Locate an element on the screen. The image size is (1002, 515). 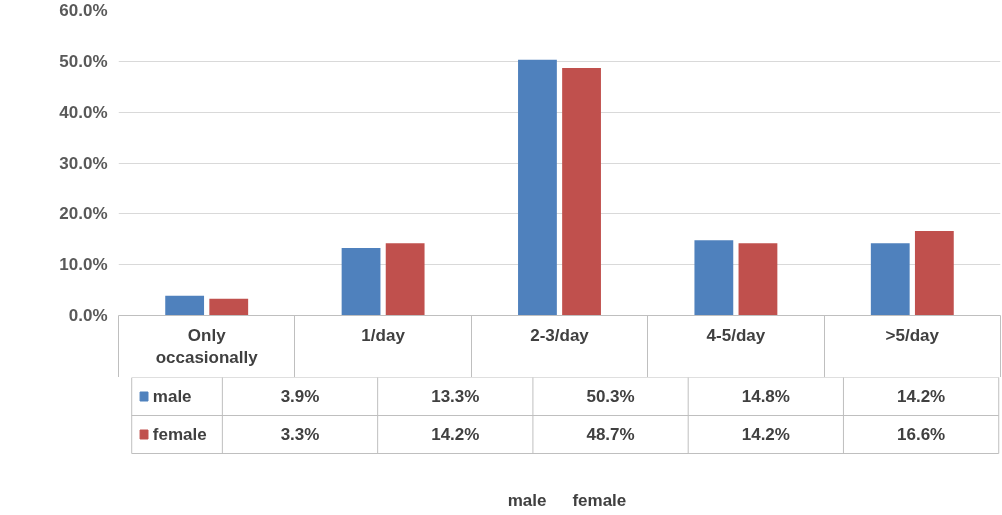
x-tick-label: Only occasionally is located at coordinates (207, 346).